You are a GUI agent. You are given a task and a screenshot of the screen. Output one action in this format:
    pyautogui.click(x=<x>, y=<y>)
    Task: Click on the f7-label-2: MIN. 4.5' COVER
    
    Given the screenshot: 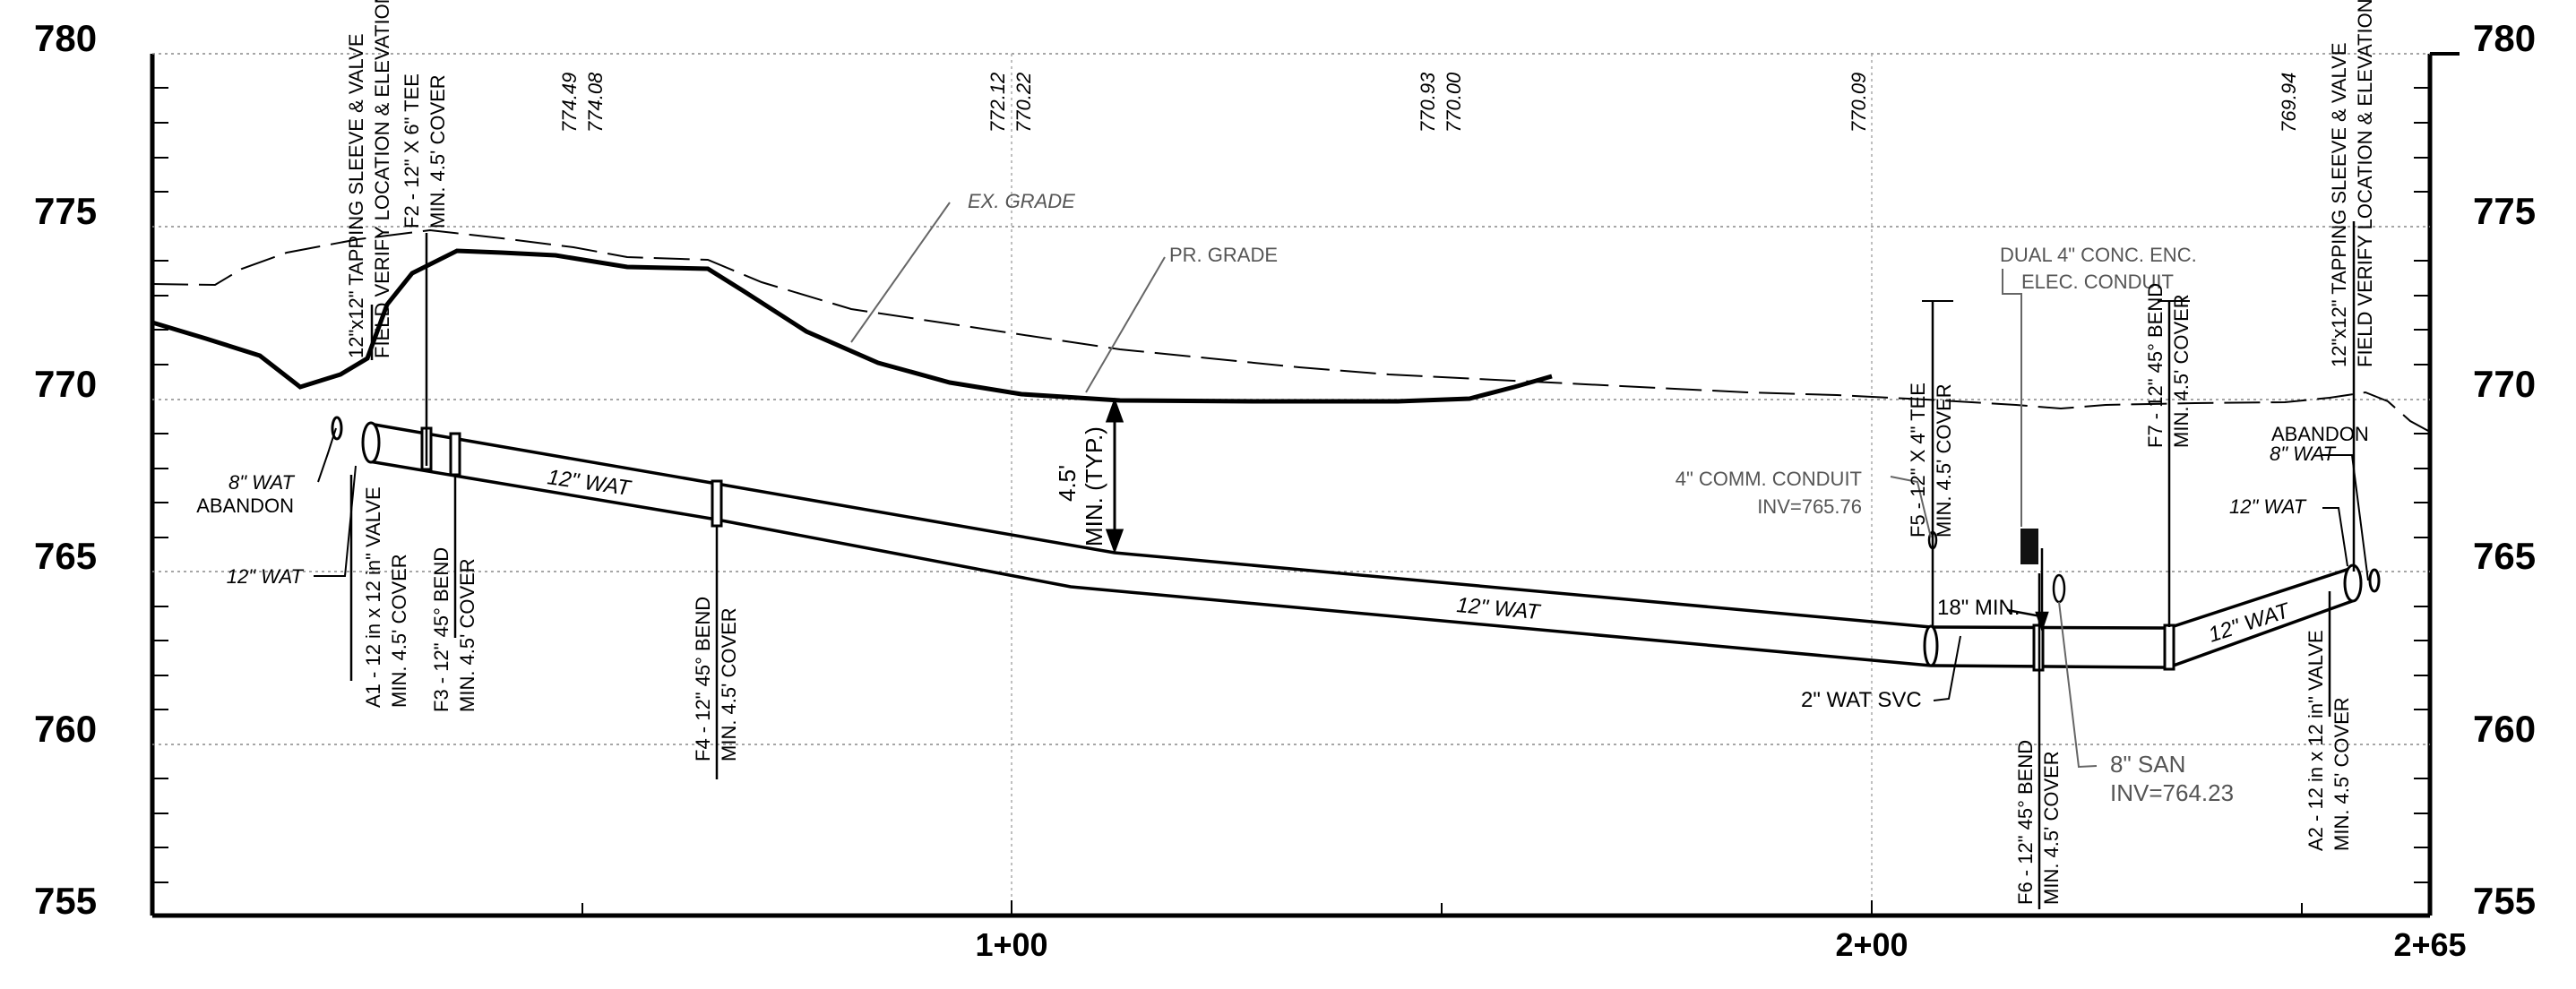 What is the action you would take?
    pyautogui.click(x=2181, y=371)
    